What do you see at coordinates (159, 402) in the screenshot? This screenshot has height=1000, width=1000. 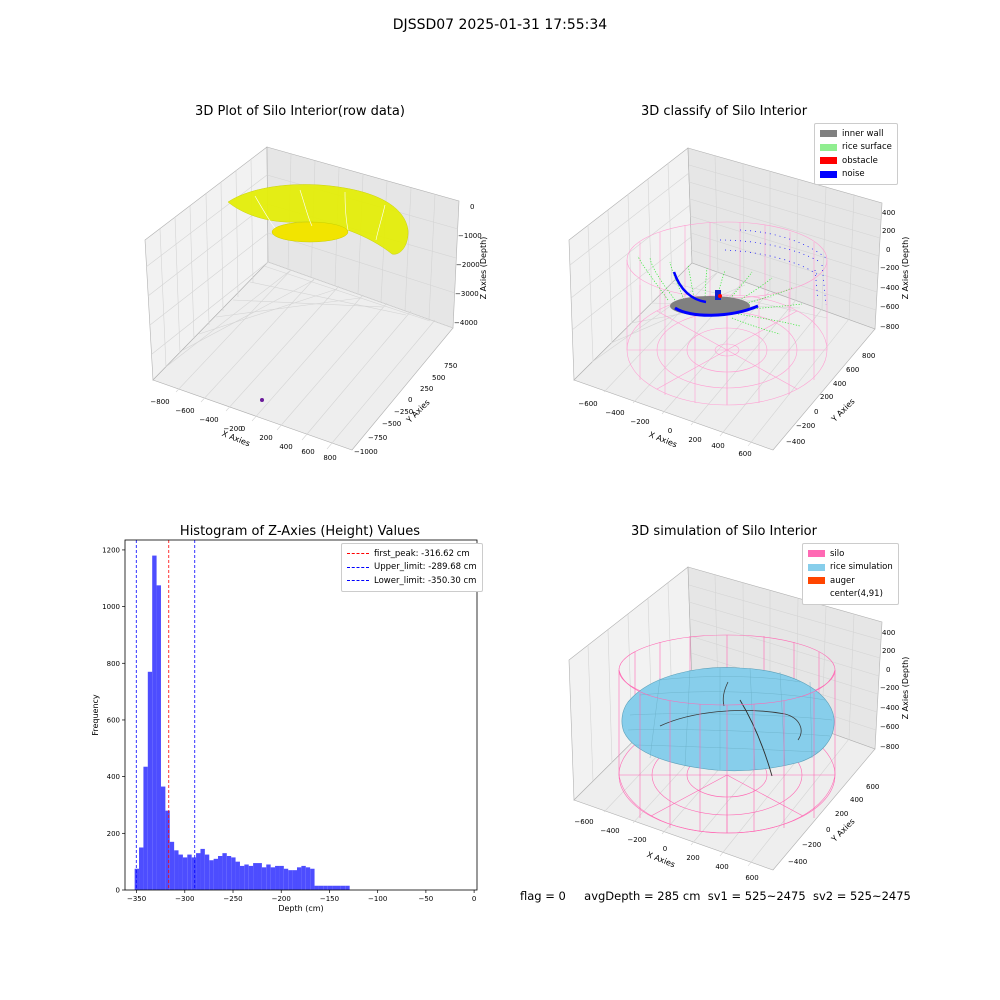 I see `p1-xtick: −800` at bounding box center [159, 402].